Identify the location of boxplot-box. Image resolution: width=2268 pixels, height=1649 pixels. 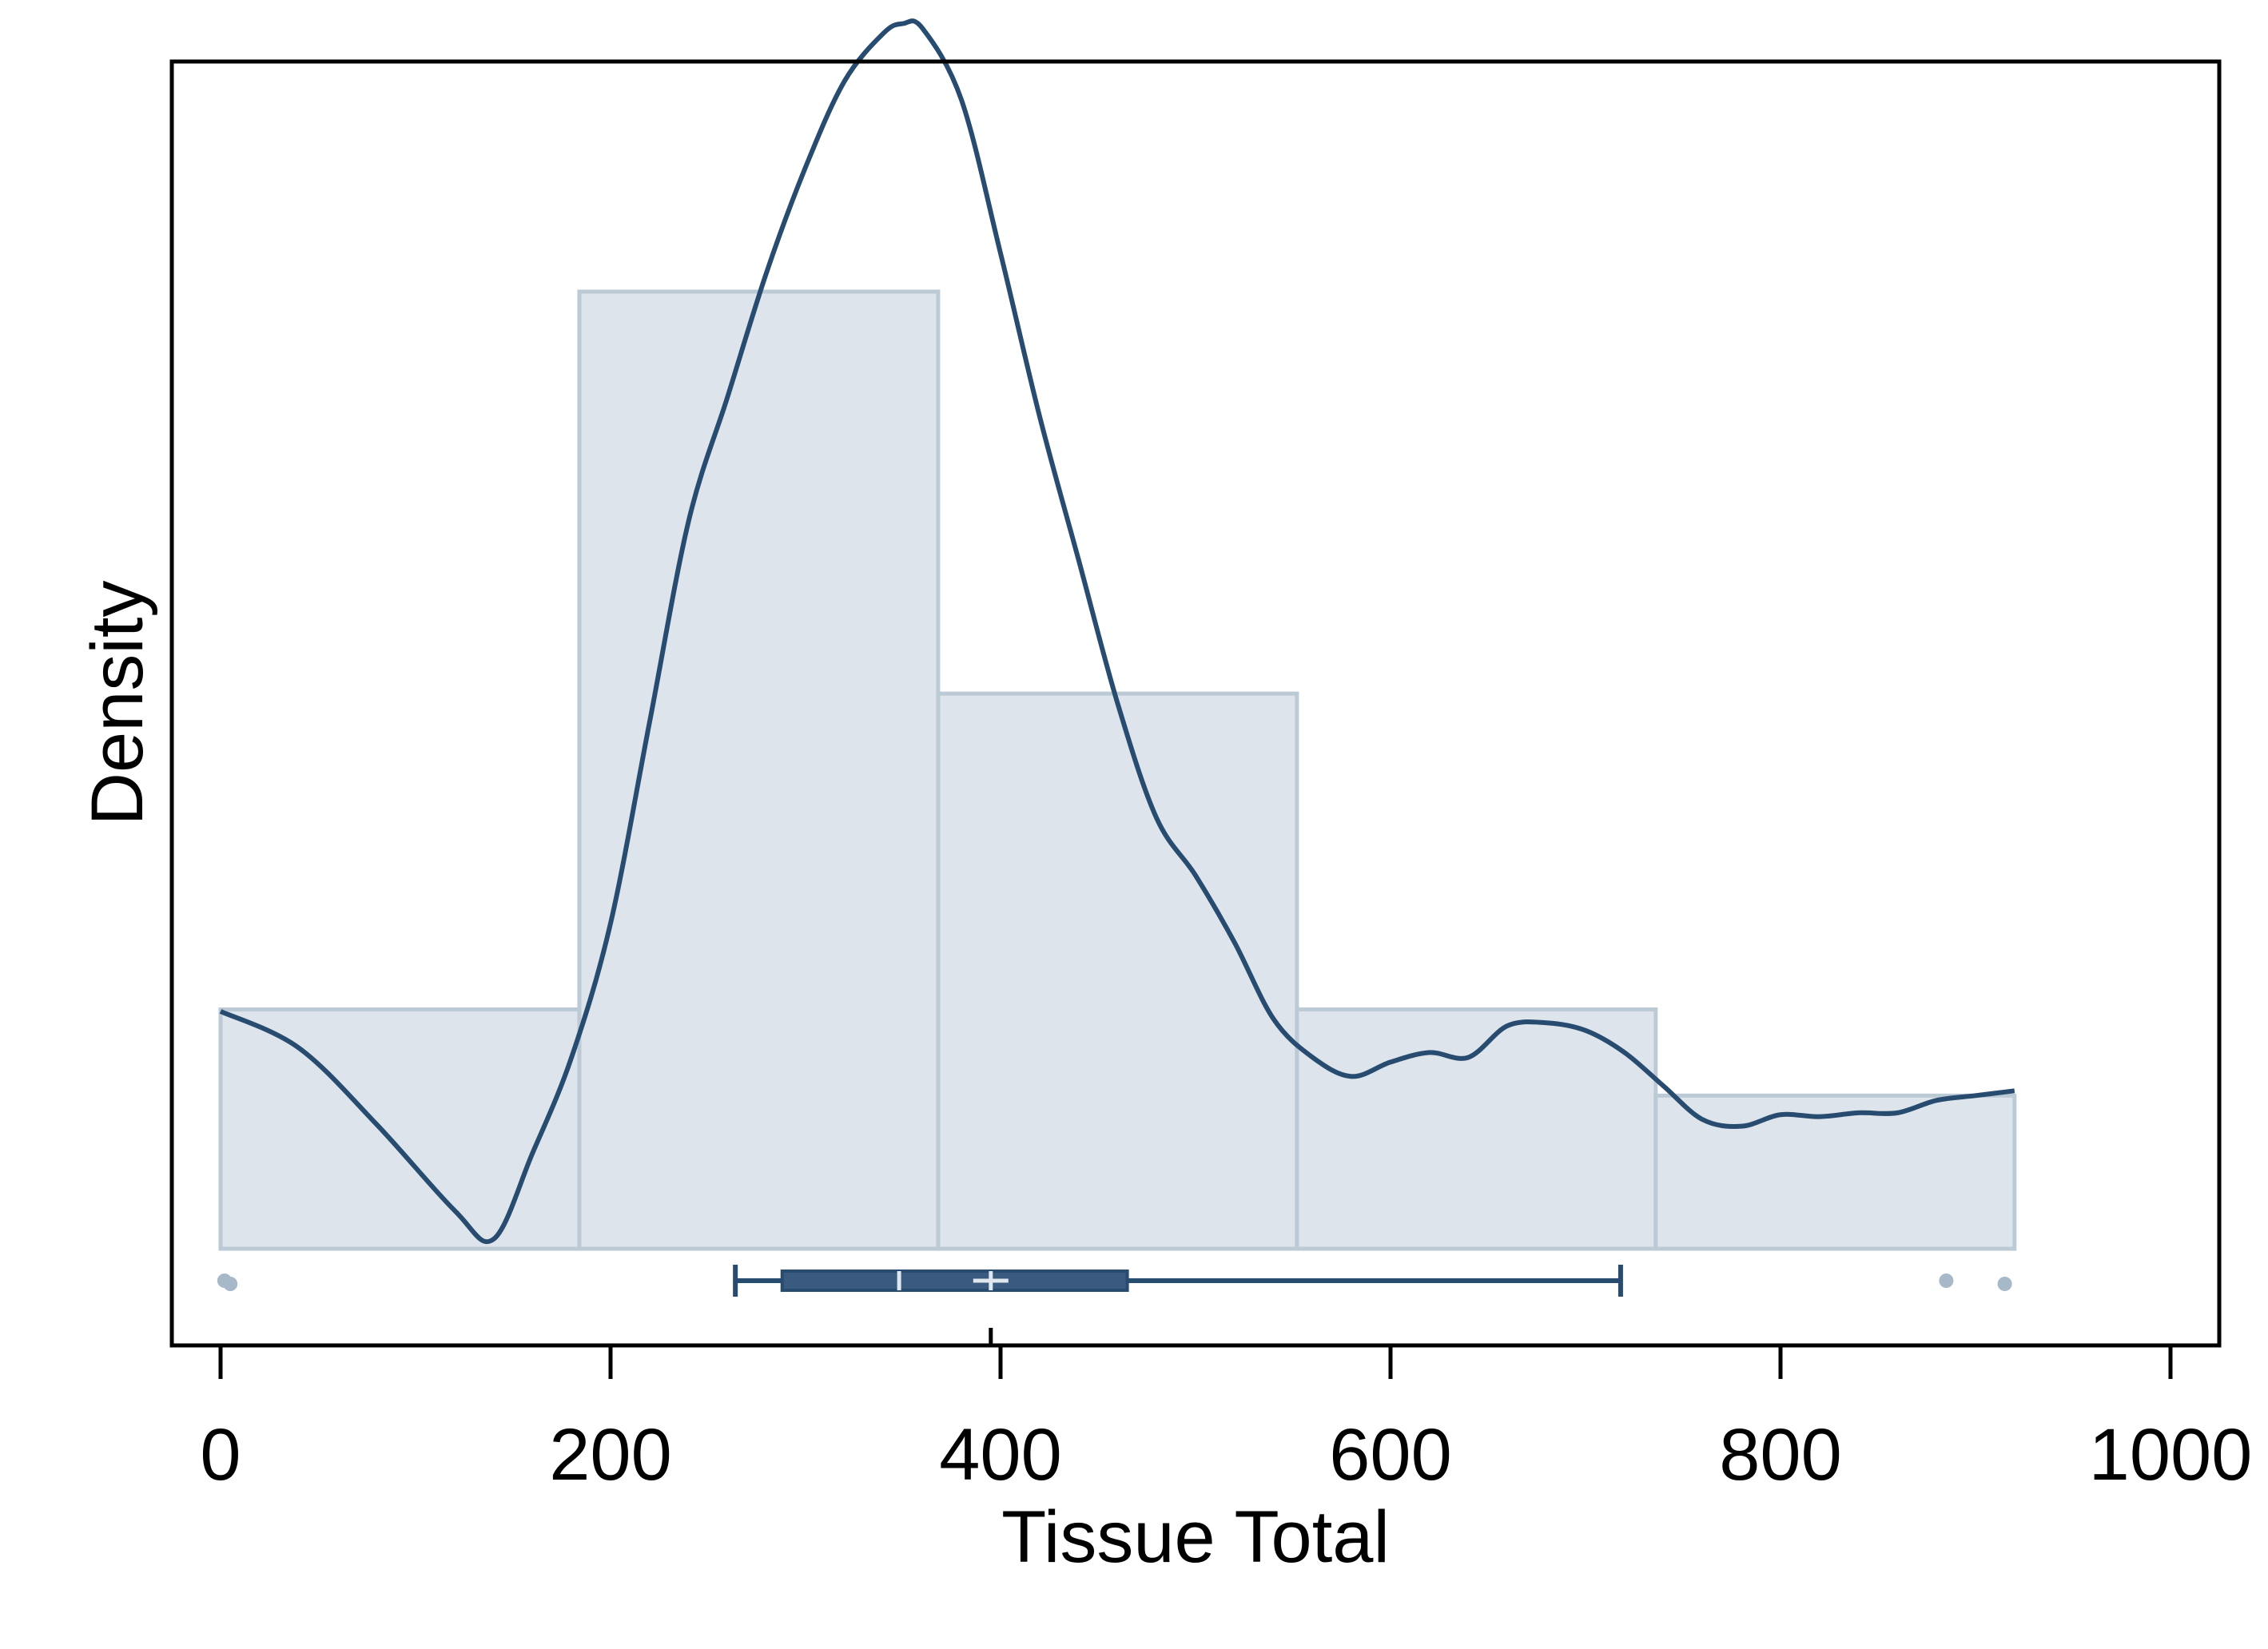
(954, 1281).